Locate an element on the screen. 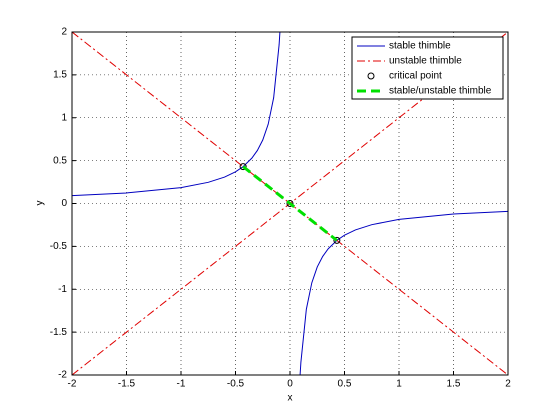 The image size is (560, 420). y-tick-label: 1.5 is located at coordinates (60, 75).